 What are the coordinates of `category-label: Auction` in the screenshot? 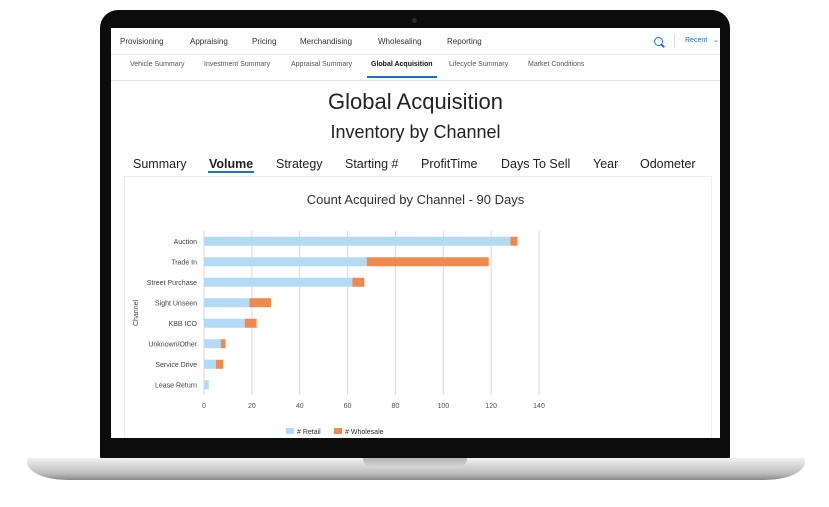 It's located at (185, 242).